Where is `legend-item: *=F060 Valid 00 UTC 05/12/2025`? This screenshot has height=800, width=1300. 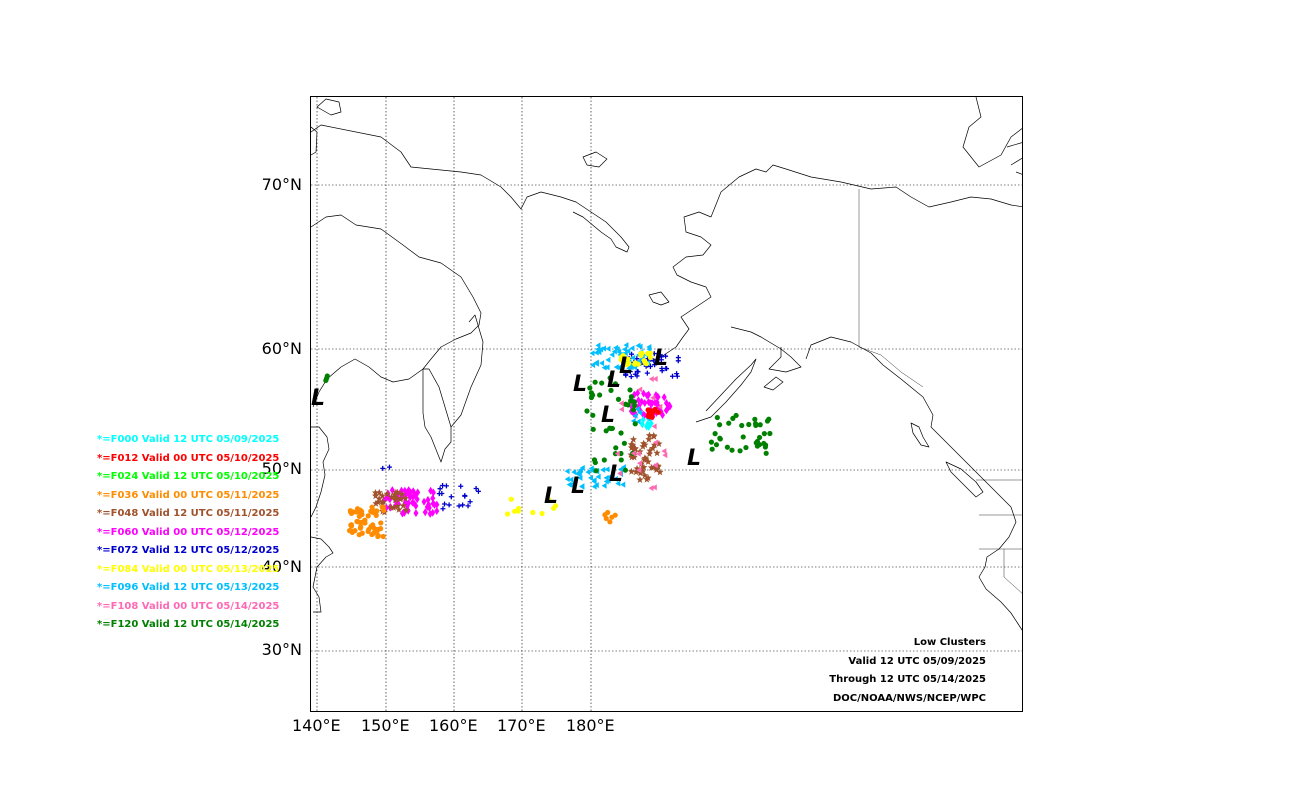
legend-item: *=F060 Valid 00 UTC 05/12/2025 is located at coordinates (188, 532).